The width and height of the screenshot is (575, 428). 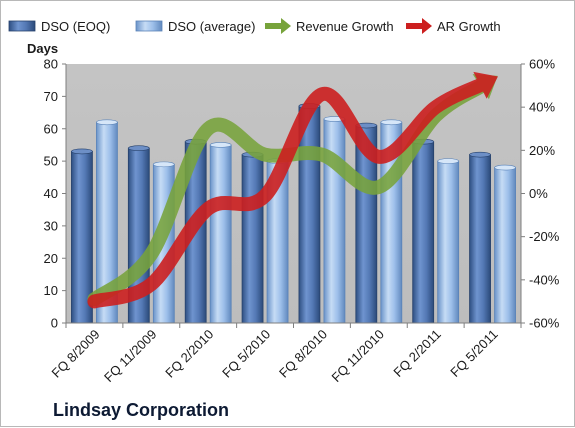 I want to click on arrowhead, so click(x=485, y=85).